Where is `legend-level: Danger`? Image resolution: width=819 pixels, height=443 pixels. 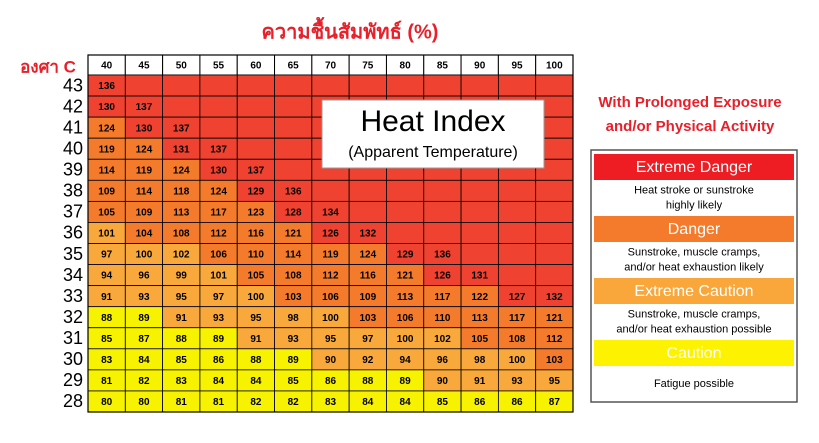 legend-level: Danger is located at coordinates (694, 229).